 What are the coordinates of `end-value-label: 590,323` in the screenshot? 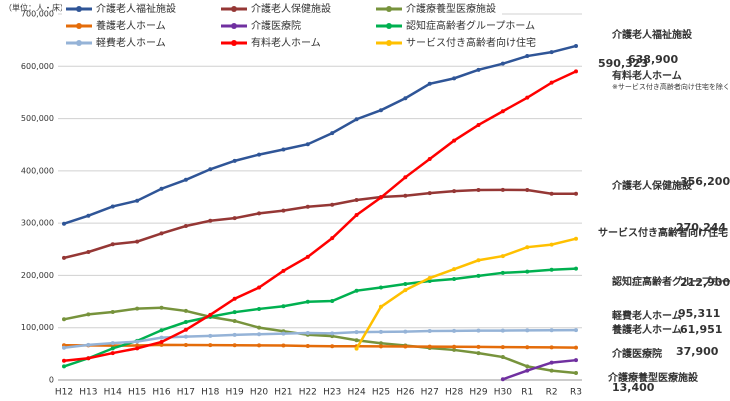 It's located at (623, 63).